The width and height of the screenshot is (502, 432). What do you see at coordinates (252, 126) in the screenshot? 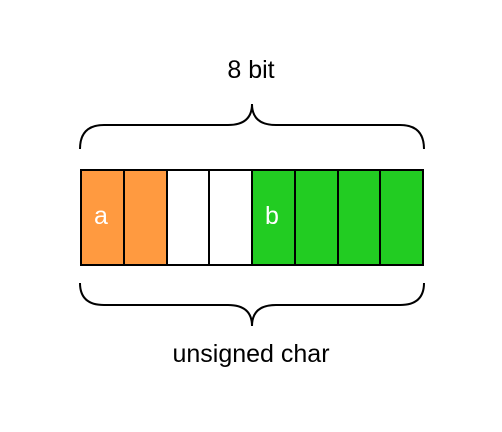
I see `top-brace` at bounding box center [252, 126].